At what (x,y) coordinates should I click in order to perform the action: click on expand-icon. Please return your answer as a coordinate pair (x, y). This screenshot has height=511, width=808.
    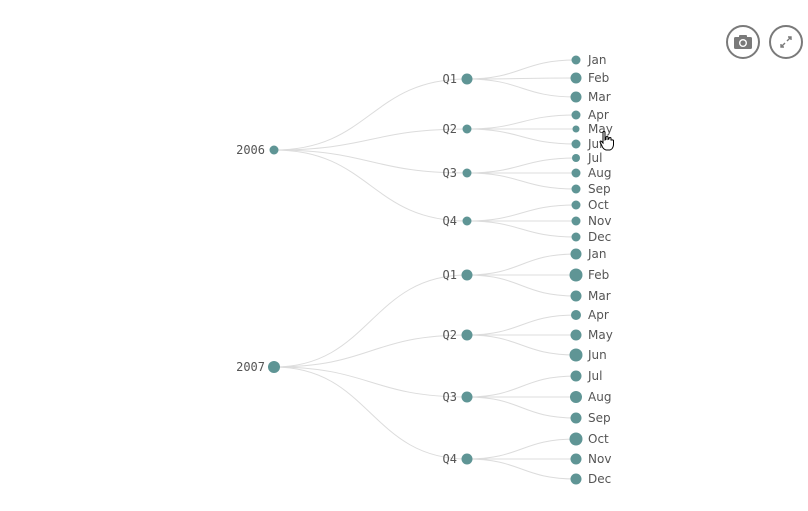
    Looking at the image, I should click on (786, 42).